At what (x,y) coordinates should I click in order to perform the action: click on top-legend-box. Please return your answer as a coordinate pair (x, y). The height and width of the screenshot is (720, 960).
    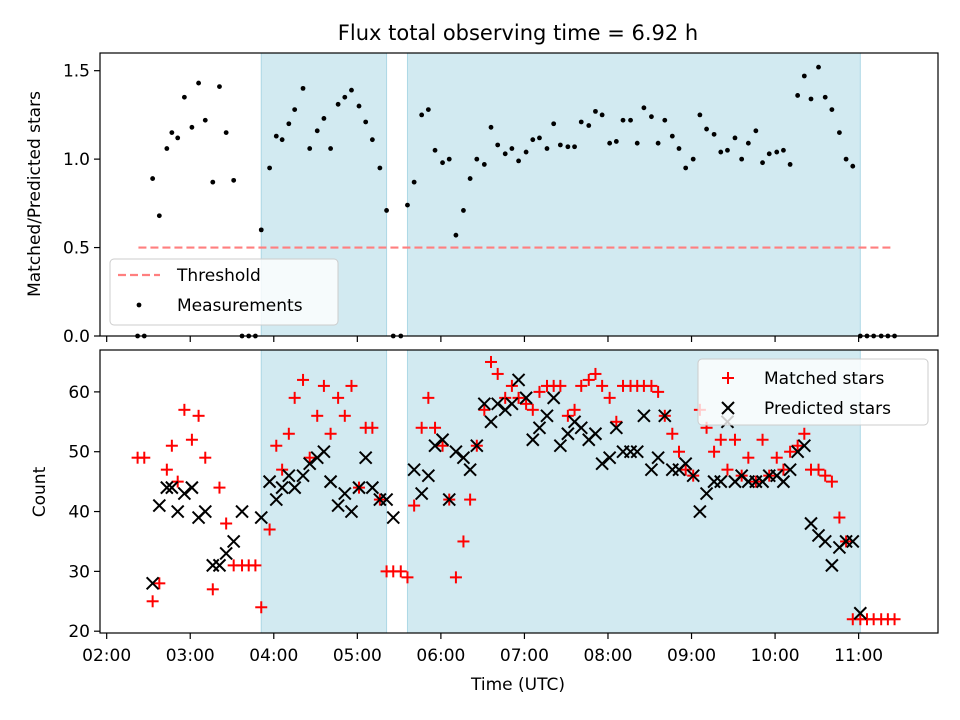
    Looking at the image, I should click on (224, 292).